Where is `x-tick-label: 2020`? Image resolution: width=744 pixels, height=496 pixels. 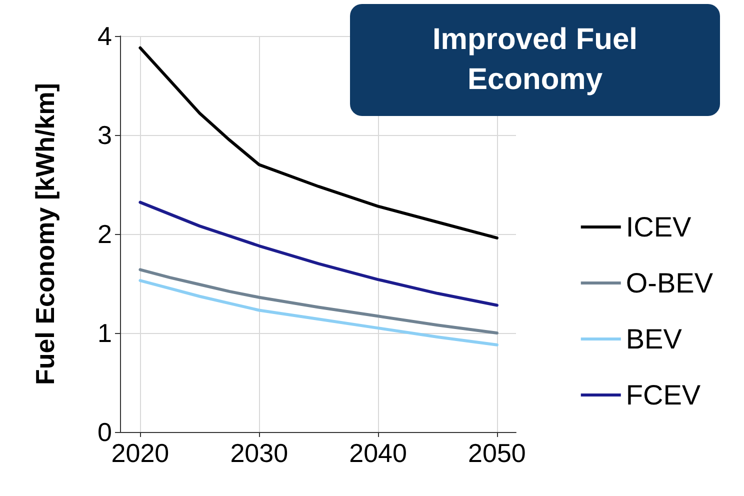
x-tick-label: 2020 is located at coordinates (140, 453).